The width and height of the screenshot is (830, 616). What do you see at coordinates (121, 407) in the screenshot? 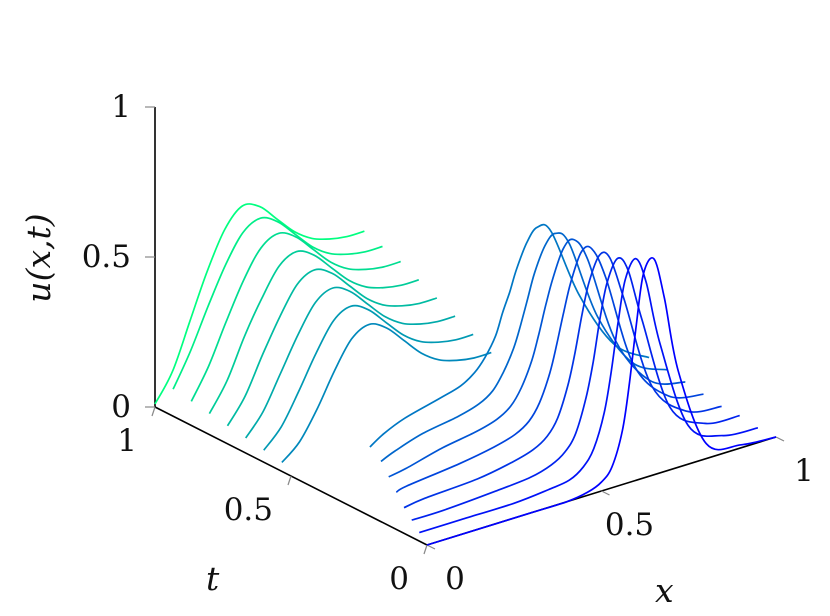
I see `u-tick-label: 0` at bounding box center [121, 407].